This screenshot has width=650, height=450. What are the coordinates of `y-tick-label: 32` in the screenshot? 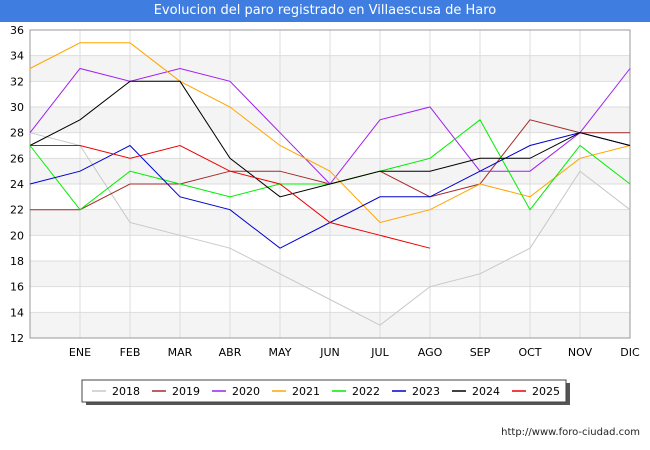 It's located at (17, 81).